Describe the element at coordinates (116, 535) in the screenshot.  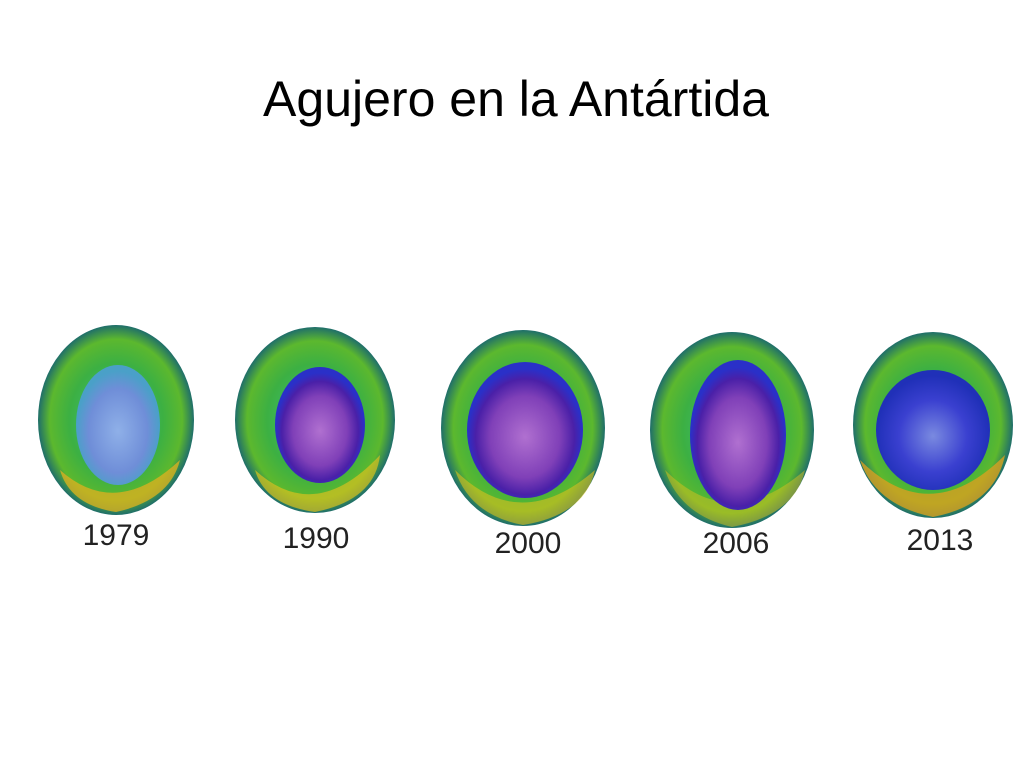
I see `year-label: 1979` at that location.